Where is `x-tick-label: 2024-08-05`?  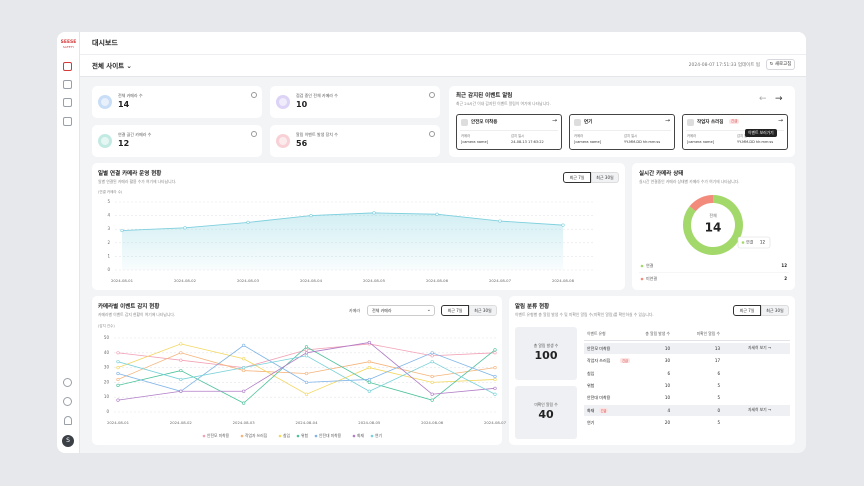
x-tick-label: 2024-08-05 is located at coordinates (374, 280).